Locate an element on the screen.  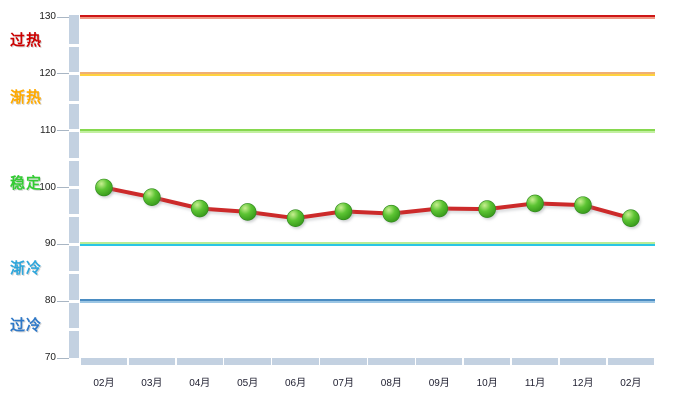
x-category-label: 12月 is located at coordinates (583, 383).